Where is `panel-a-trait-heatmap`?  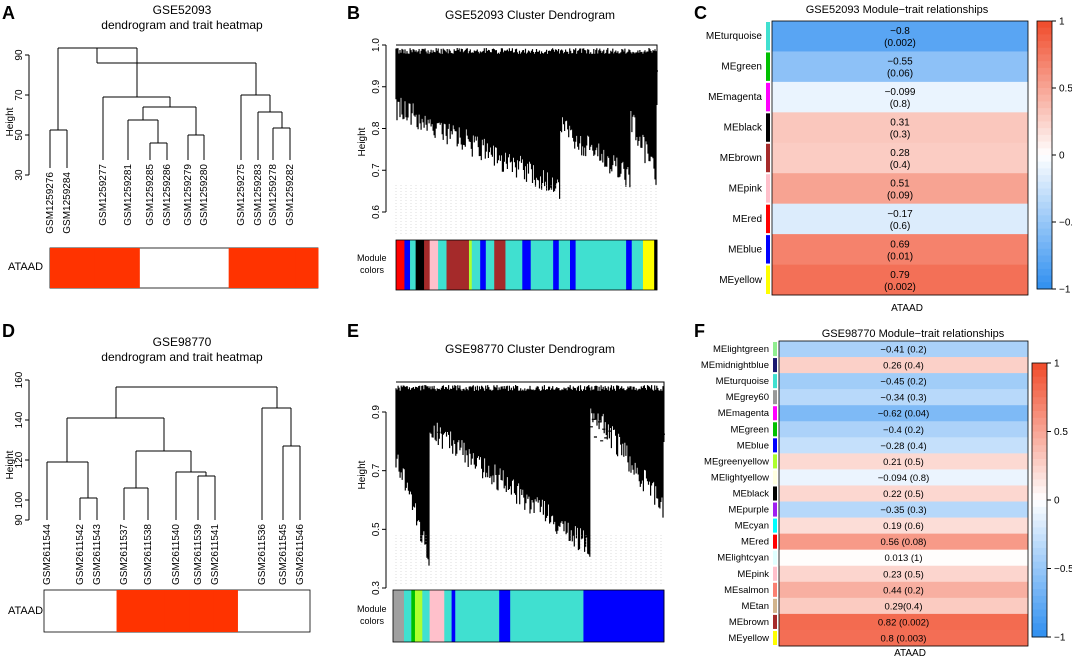 panel-a-trait-heatmap is located at coordinates (184, 268).